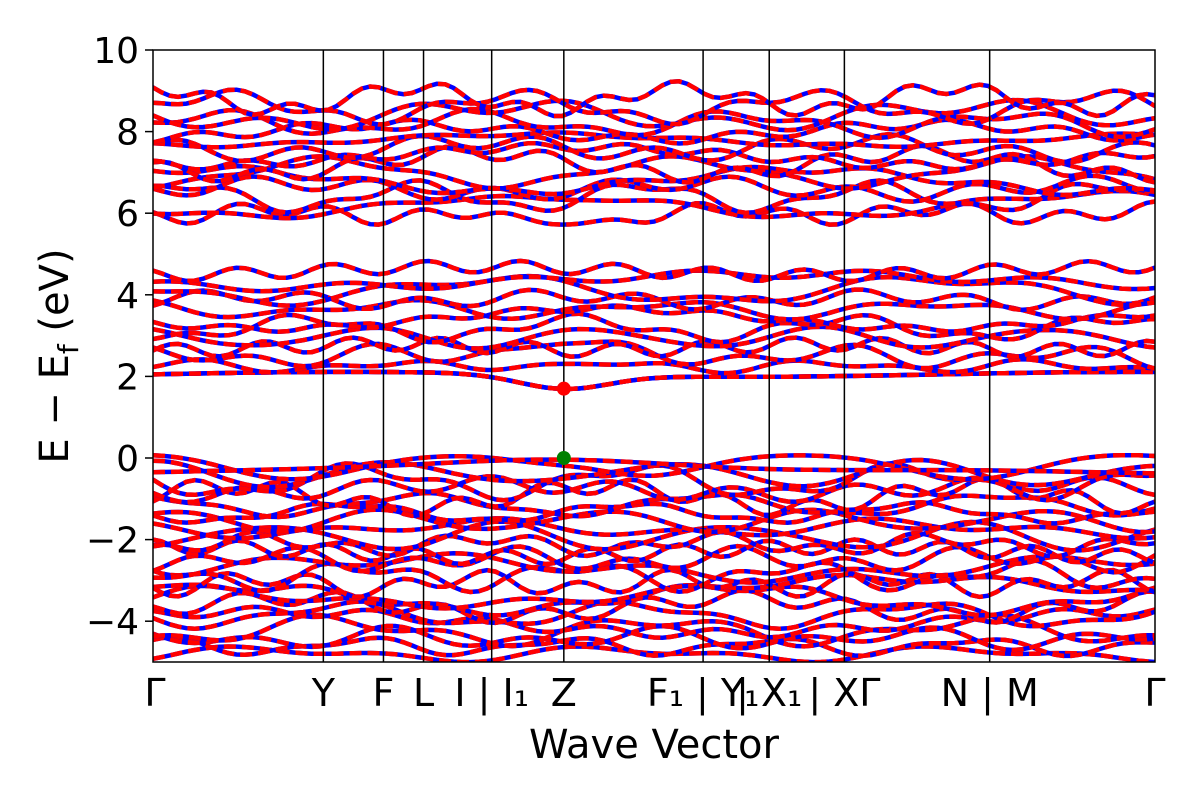 This screenshot has width=1200, height=800. What do you see at coordinates (654, 745) in the screenshot?
I see `x-axis-title: Wave Vector` at bounding box center [654, 745].